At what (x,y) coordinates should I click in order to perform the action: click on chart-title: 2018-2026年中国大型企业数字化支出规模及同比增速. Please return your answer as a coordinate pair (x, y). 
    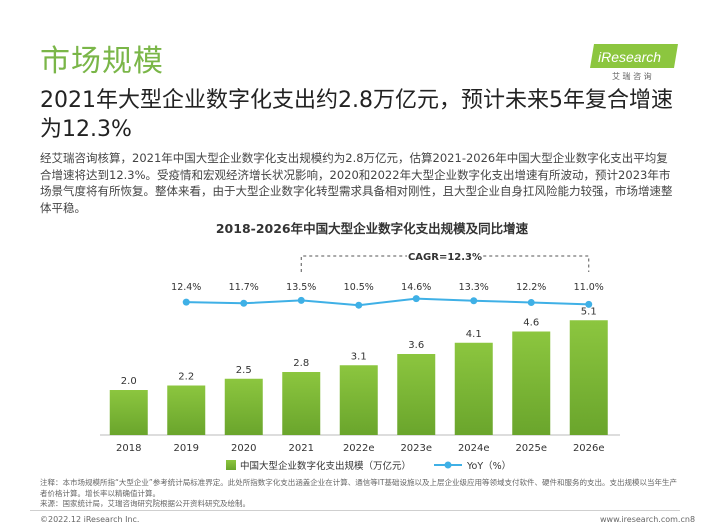
    Looking at the image, I should click on (372, 228).